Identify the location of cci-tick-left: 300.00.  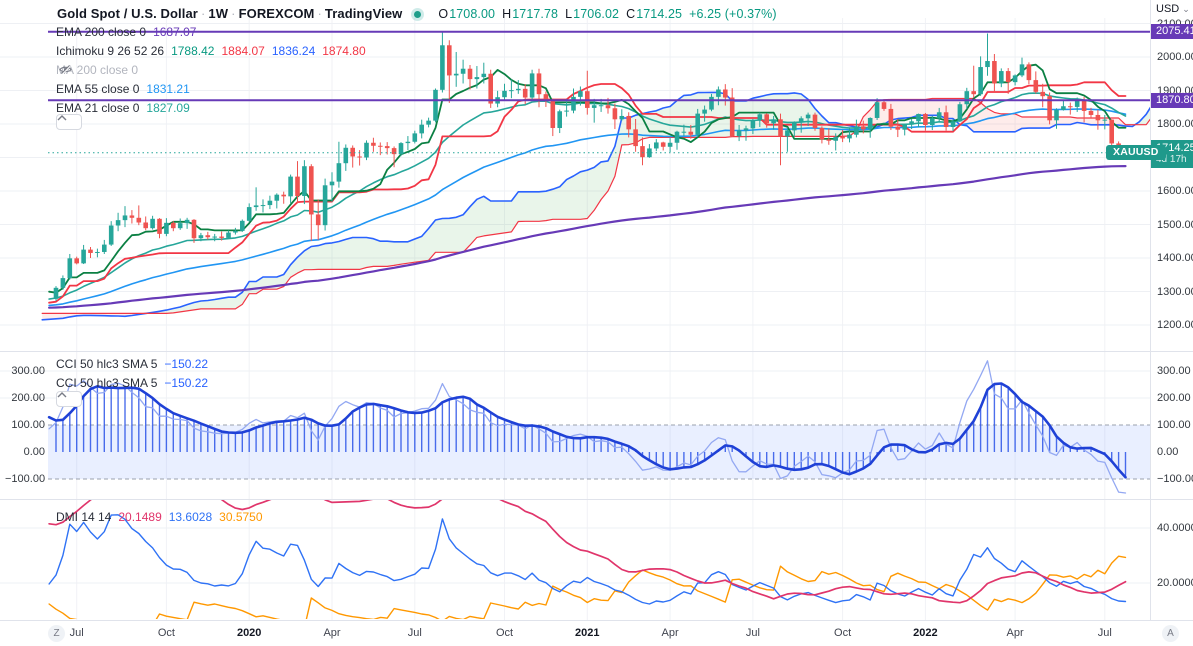
(28, 371).